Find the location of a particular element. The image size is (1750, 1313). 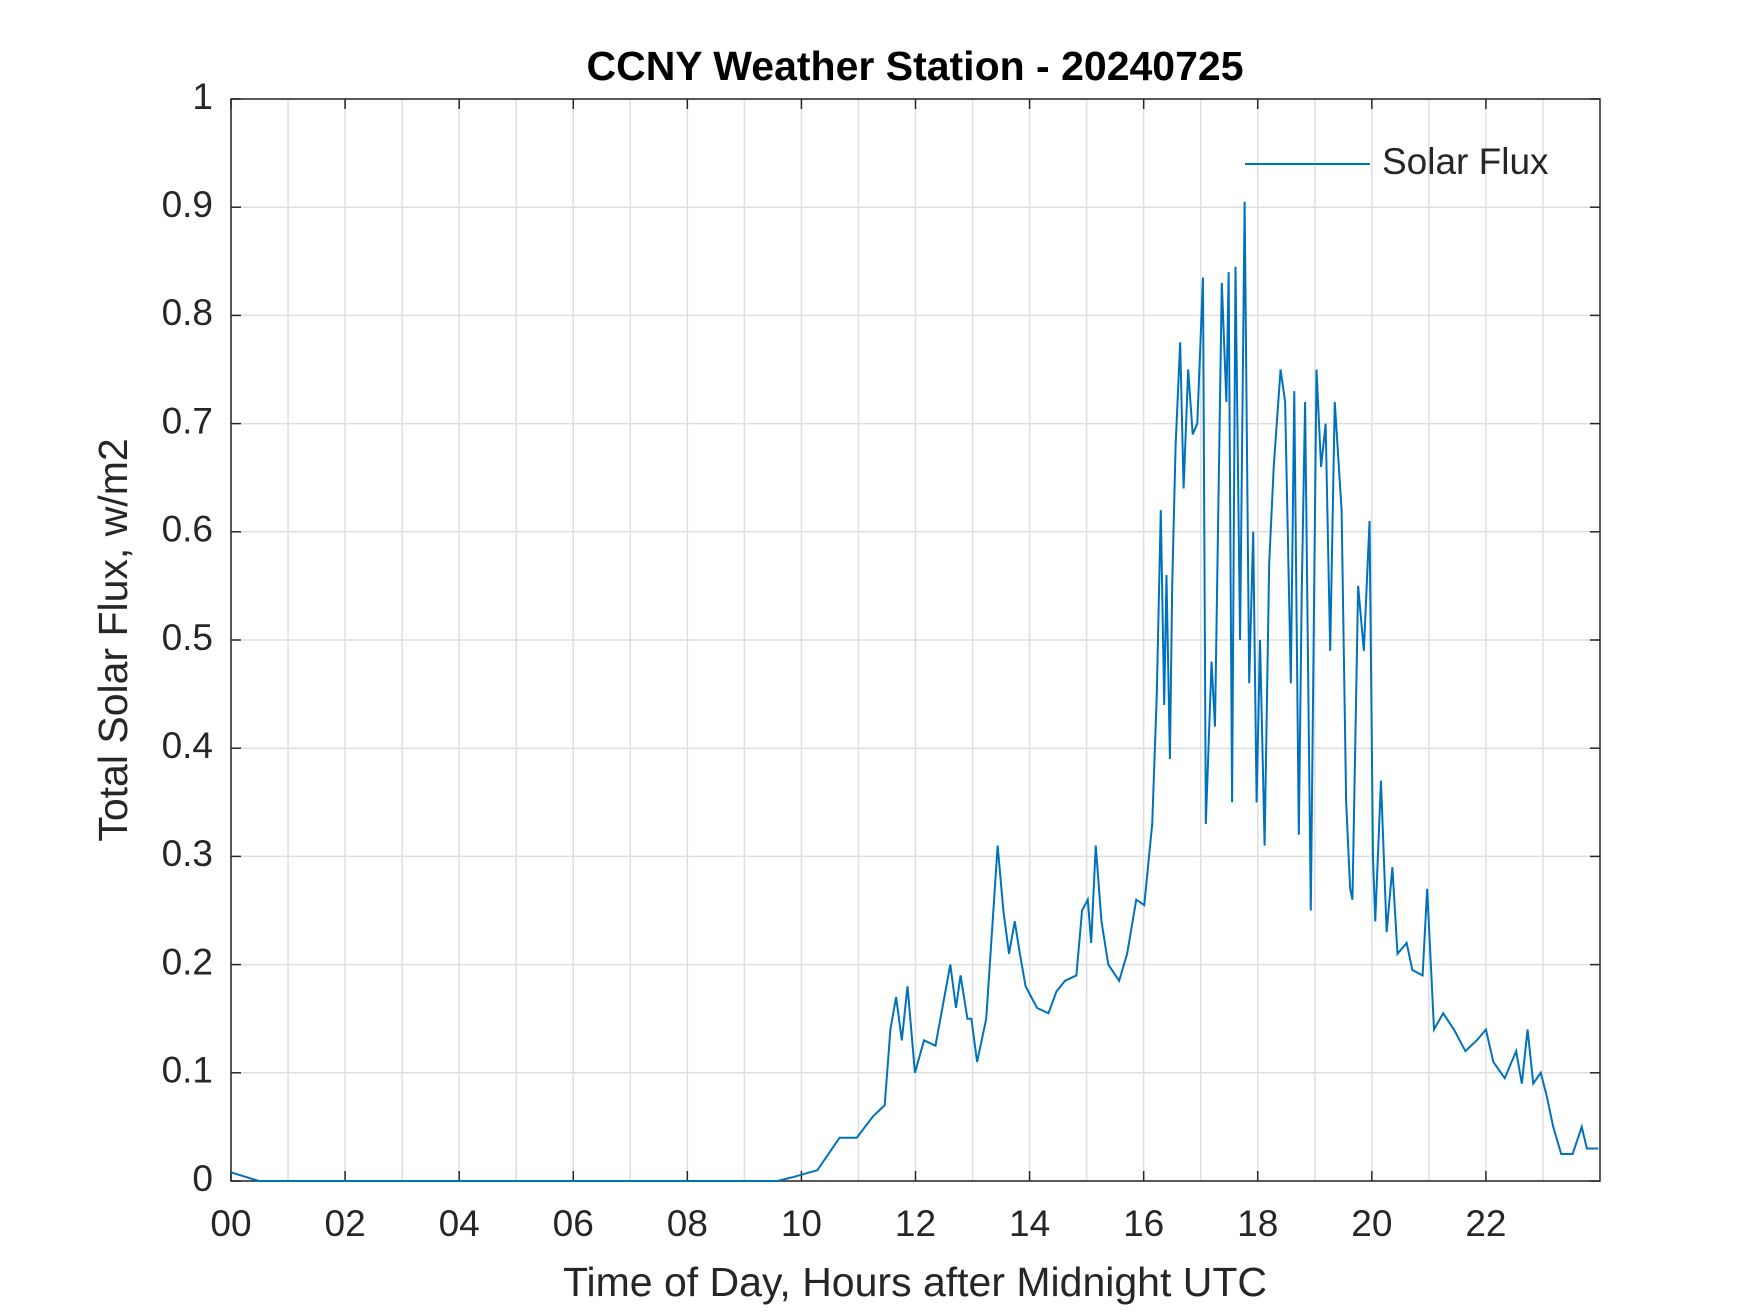

y-axis-label: Total Solar Flux, w/m2 is located at coordinates (113, 639).